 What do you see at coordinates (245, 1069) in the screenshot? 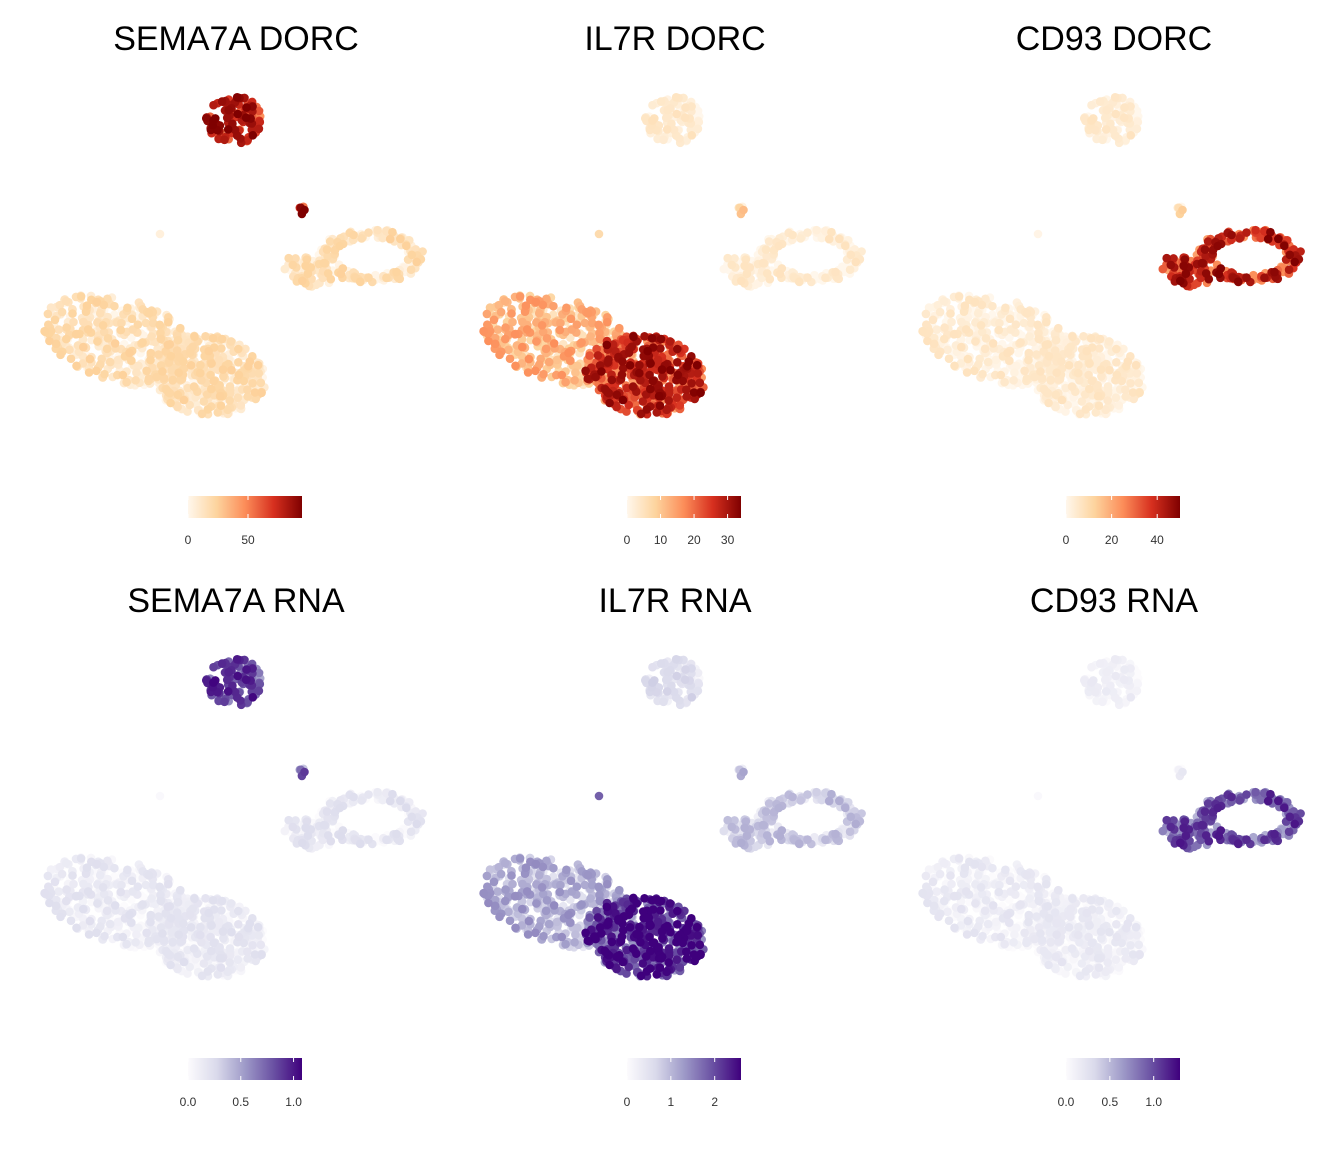
I see `colorbar` at bounding box center [245, 1069].